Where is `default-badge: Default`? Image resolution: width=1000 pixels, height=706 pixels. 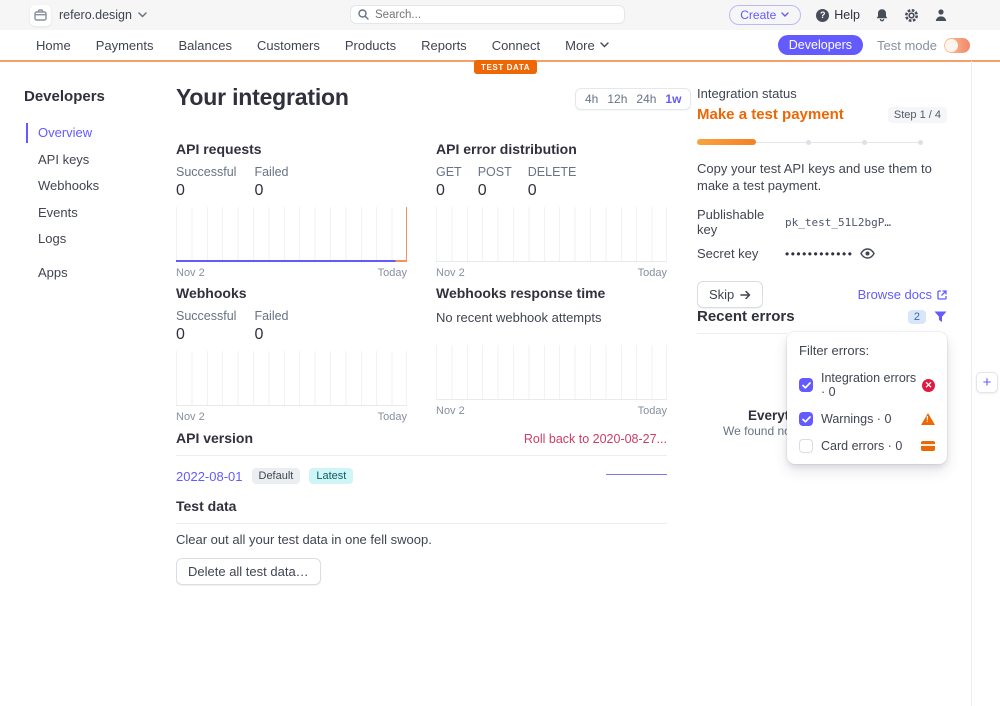 default-badge: Default is located at coordinates (276, 476).